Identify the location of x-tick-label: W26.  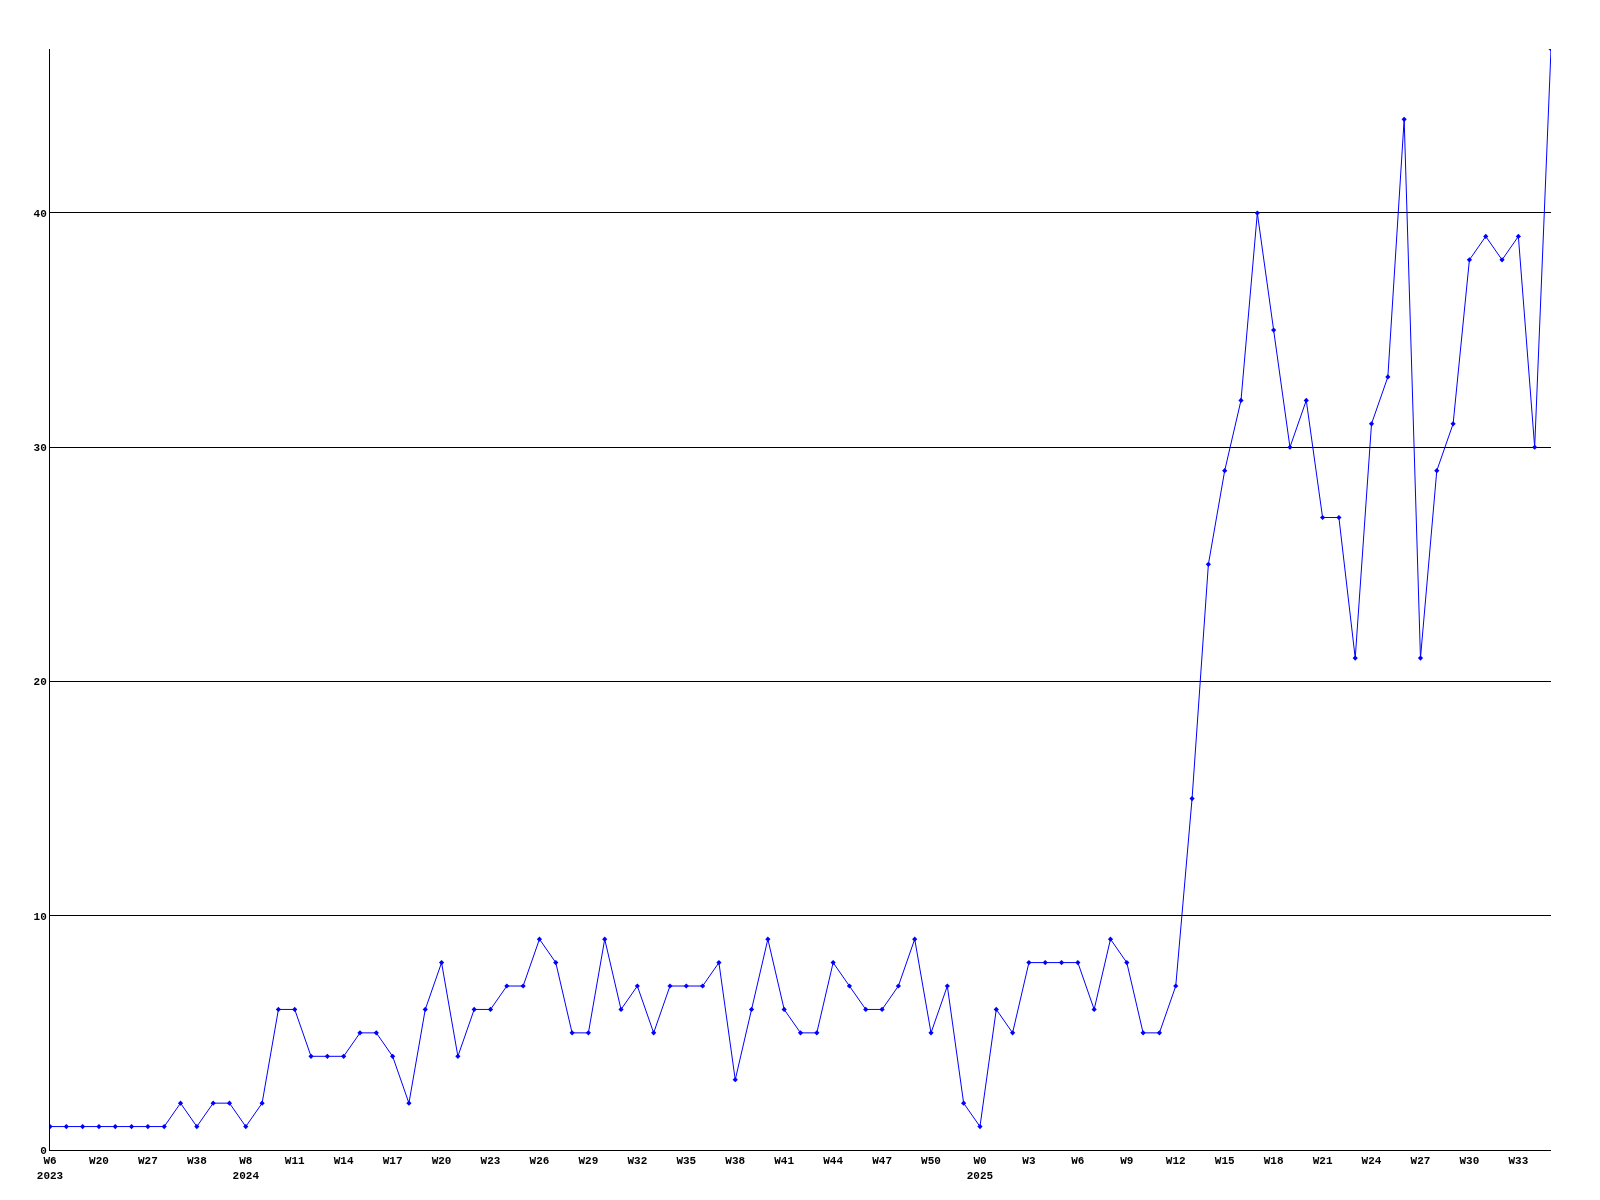
(539, 1161).